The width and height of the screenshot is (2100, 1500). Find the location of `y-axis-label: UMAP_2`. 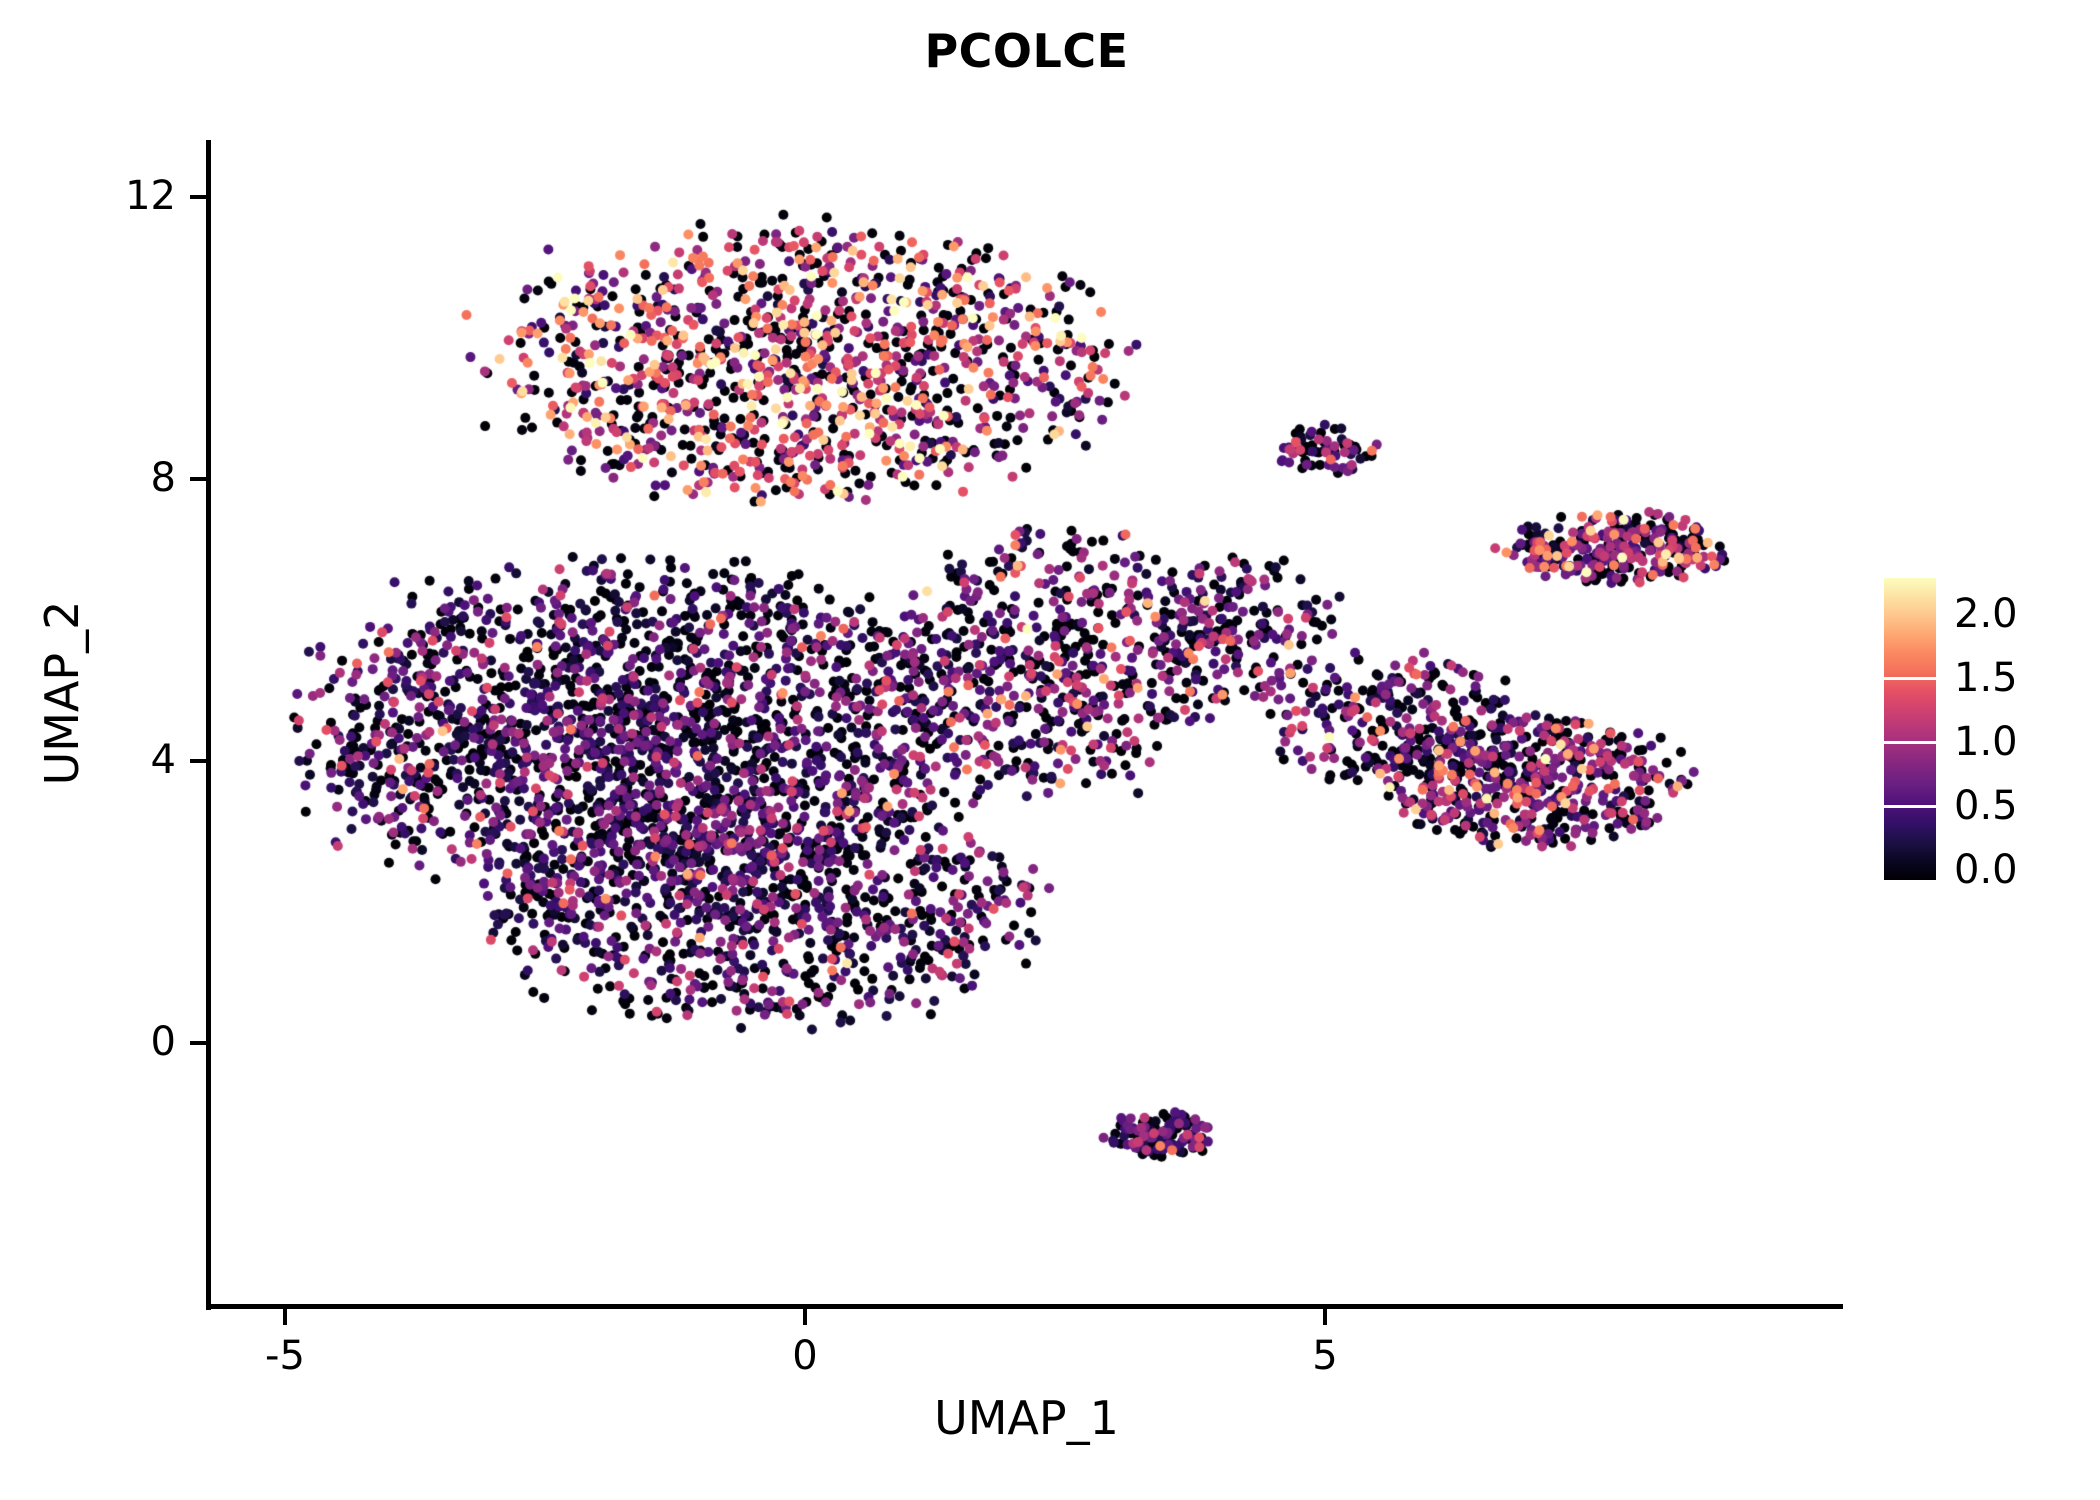

y-axis-label: UMAP_2 is located at coordinates (62, 693).